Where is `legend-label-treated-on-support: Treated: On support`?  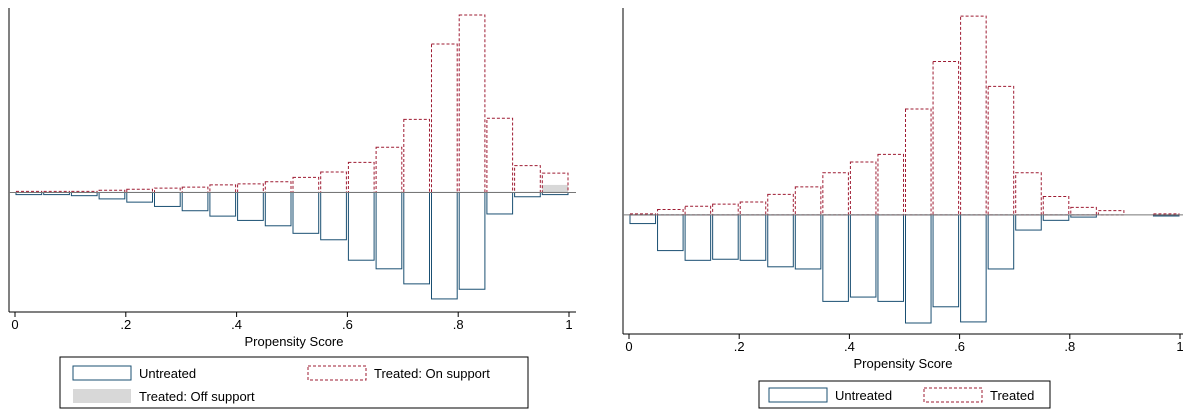 legend-label-treated-on-support: Treated: On support is located at coordinates (432, 373).